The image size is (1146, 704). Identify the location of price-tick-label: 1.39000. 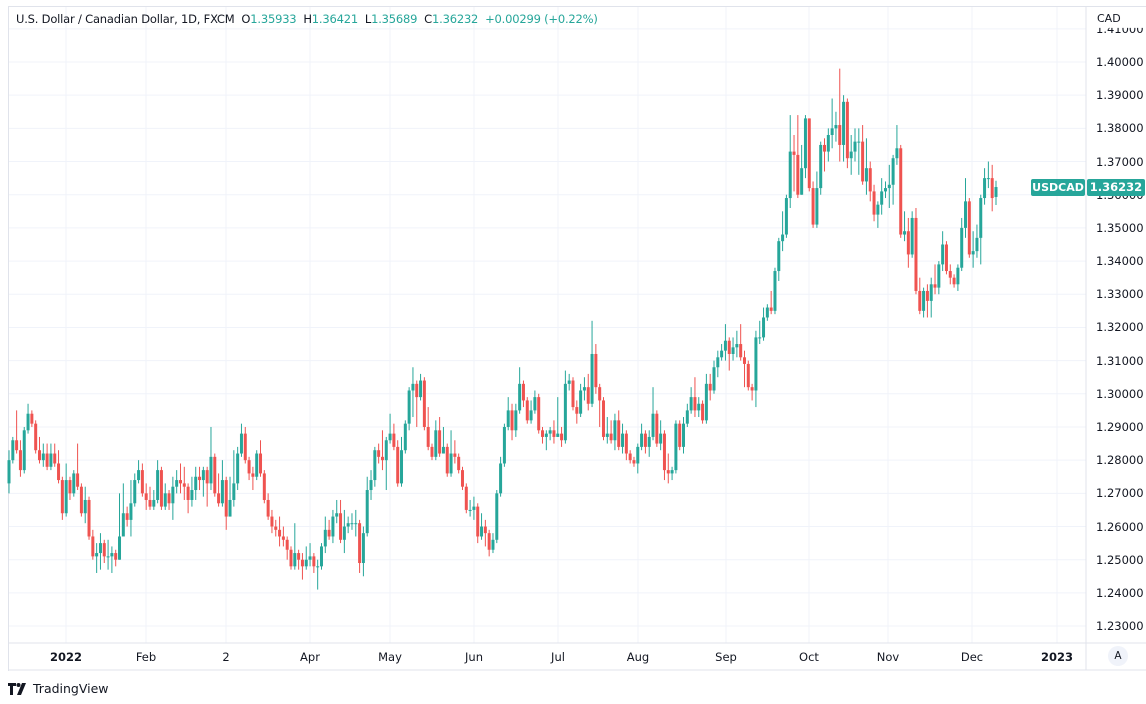
(1120, 95).